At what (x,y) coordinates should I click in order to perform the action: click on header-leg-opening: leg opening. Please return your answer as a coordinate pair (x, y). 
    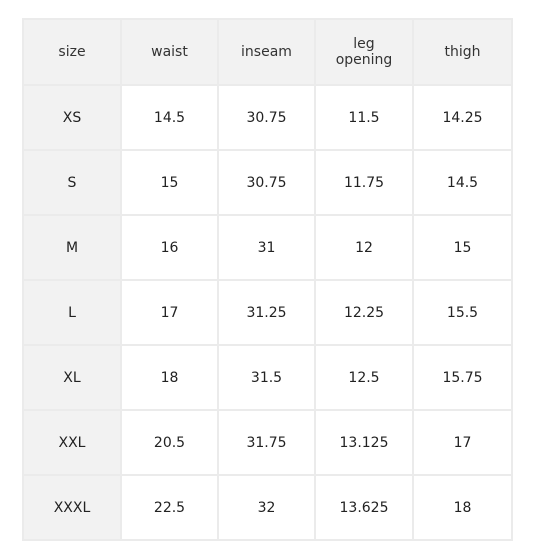
    Looking at the image, I should click on (364, 52).